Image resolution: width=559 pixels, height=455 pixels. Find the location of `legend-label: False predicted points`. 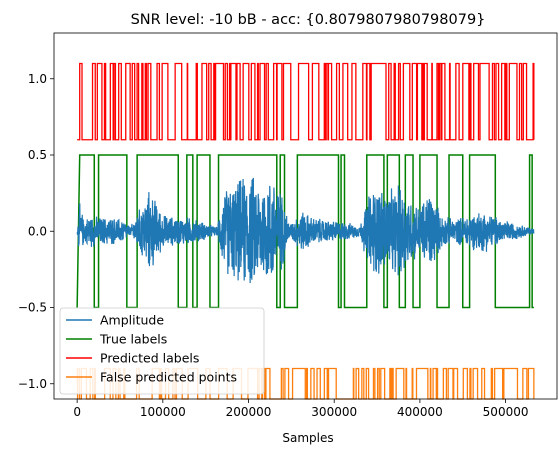

legend-label: False predicted points is located at coordinates (168, 377).